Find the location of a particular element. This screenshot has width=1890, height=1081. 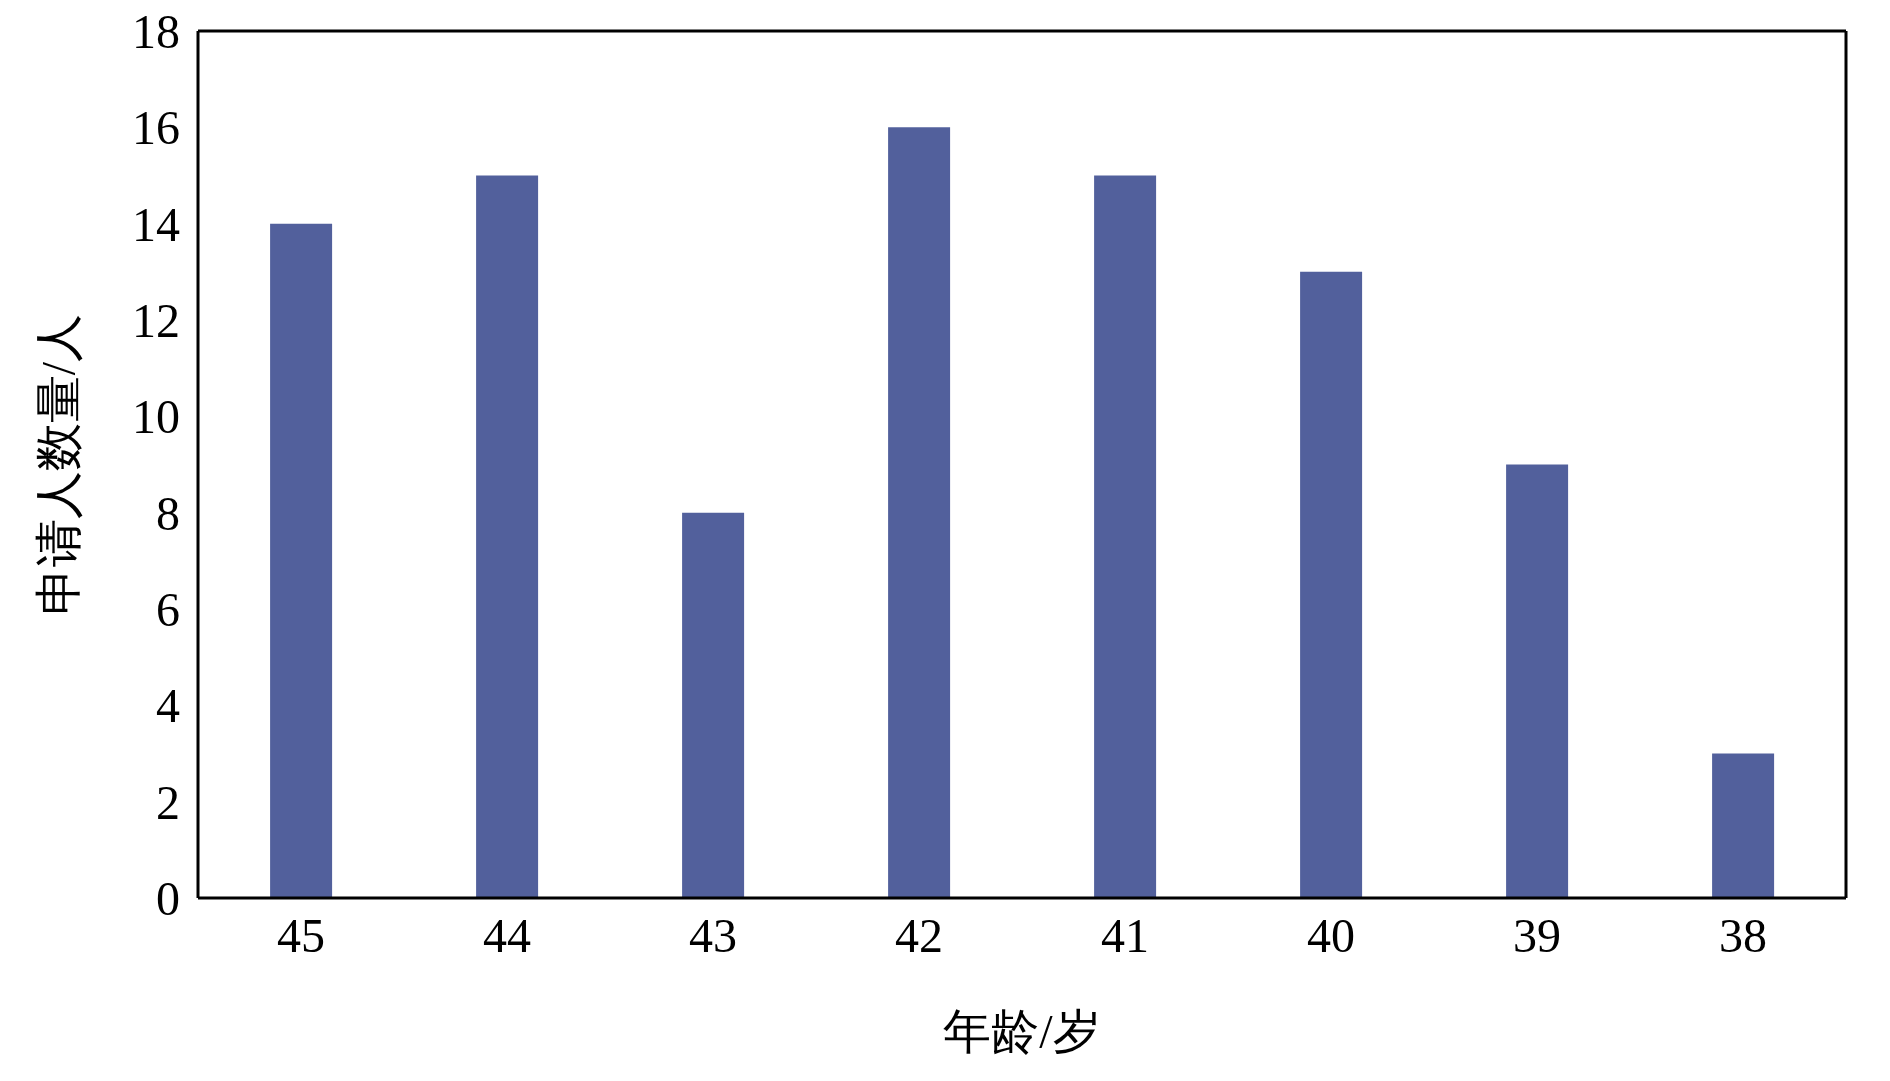

x-tick-label: 40 is located at coordinates (1331, 936).